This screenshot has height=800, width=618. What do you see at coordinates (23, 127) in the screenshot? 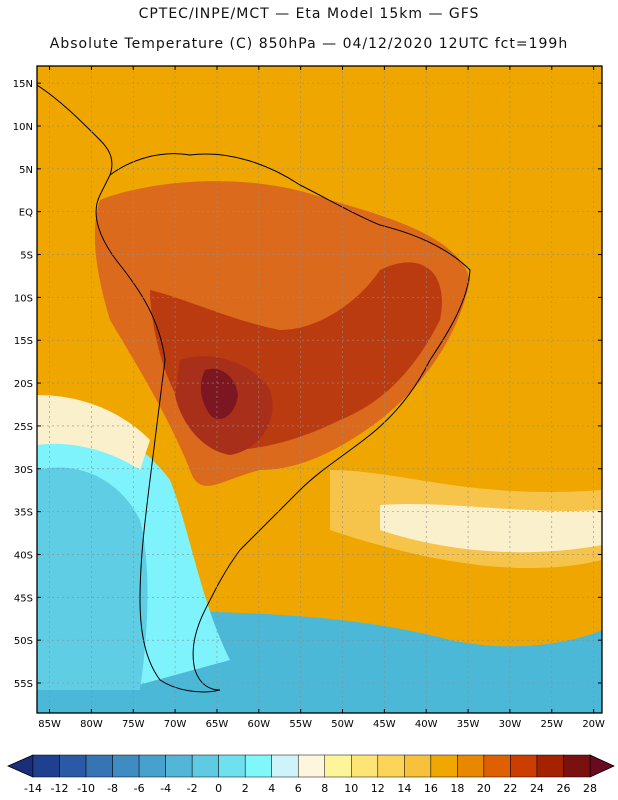
I see `lat-label: 10N` at bounding box center [23, 127].